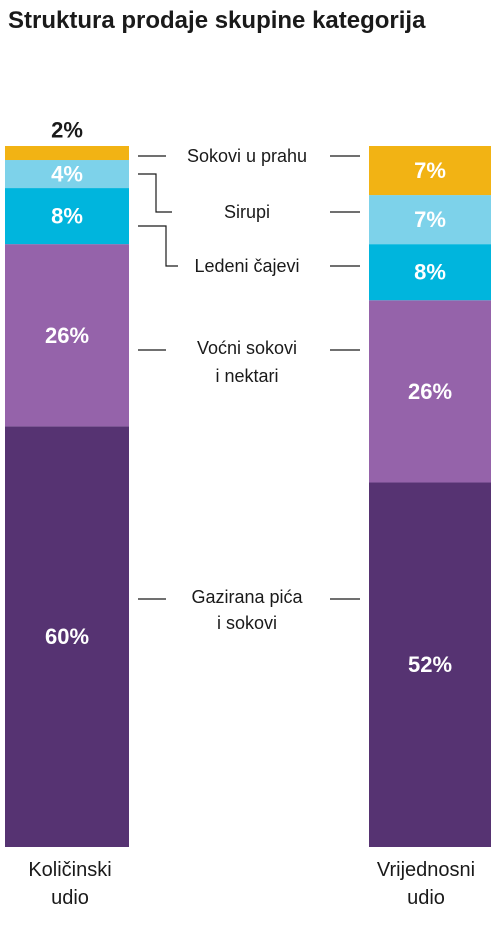 This screenshot has width=495, height=932. What do you see at coordinates (67, 130) in the screenshot?
I see `value-label-4-0: 2%` at bounding box center [67, 130].